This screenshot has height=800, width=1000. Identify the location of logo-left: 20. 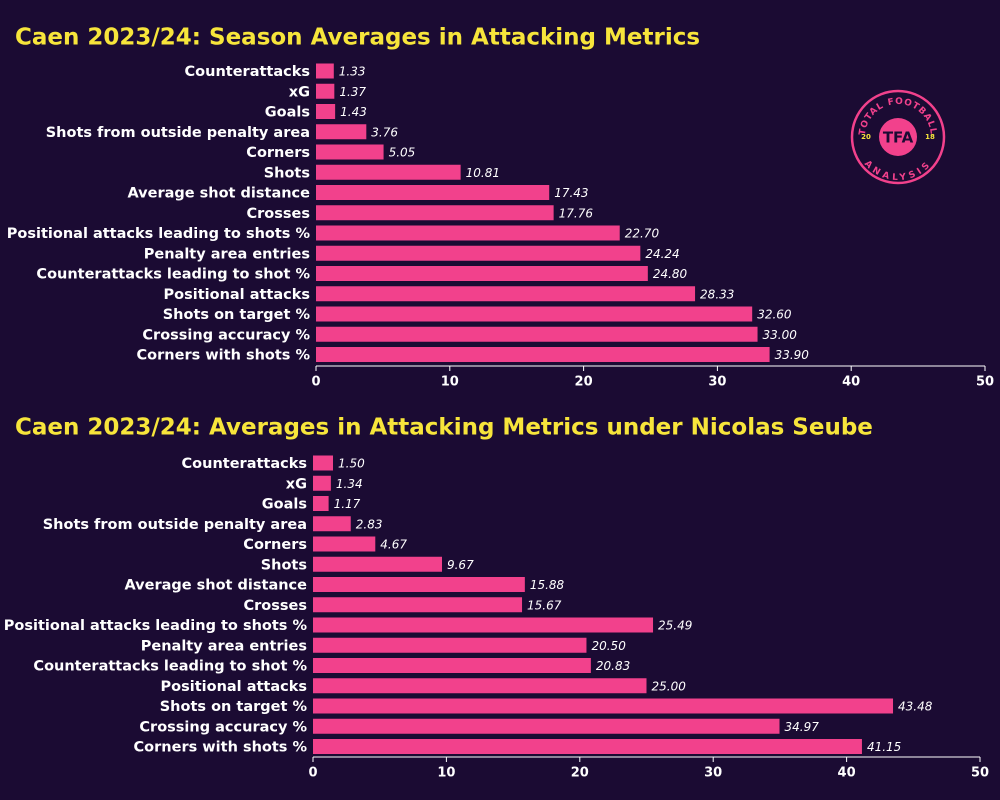
(866, 137).